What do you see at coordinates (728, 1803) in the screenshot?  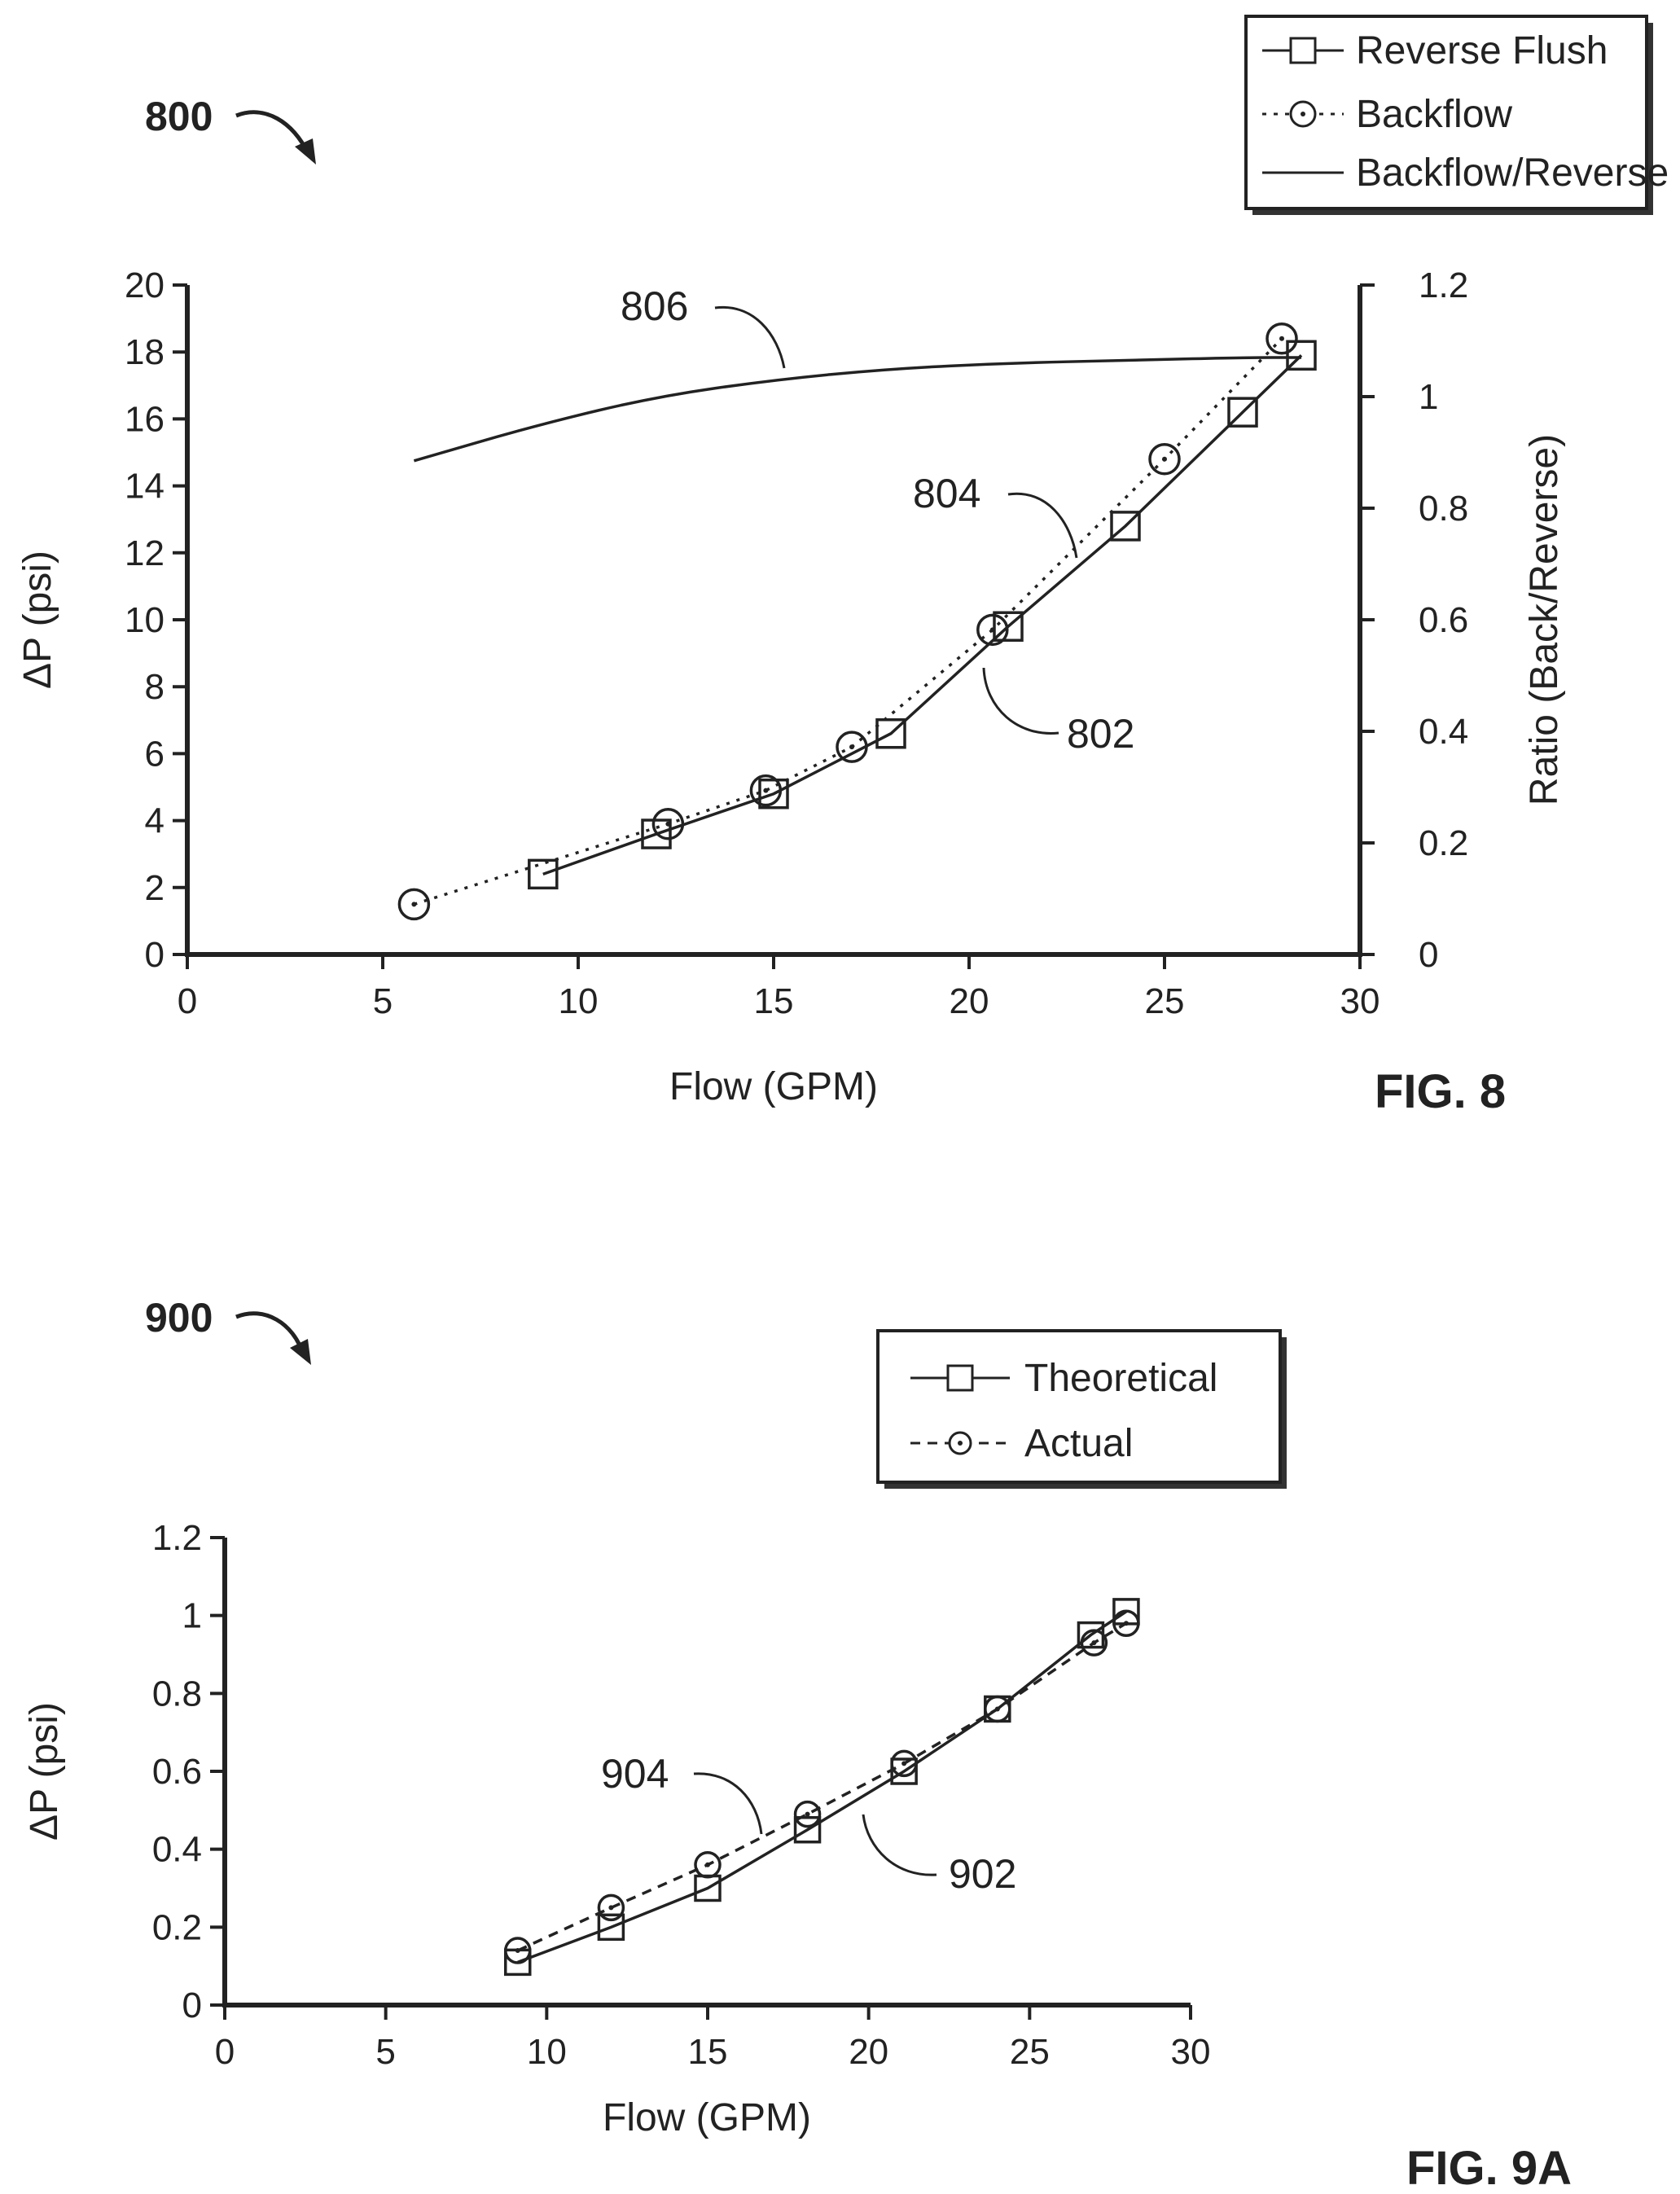 I see `fig9a-callout-904-leader` at bounding box center [728, 1803].